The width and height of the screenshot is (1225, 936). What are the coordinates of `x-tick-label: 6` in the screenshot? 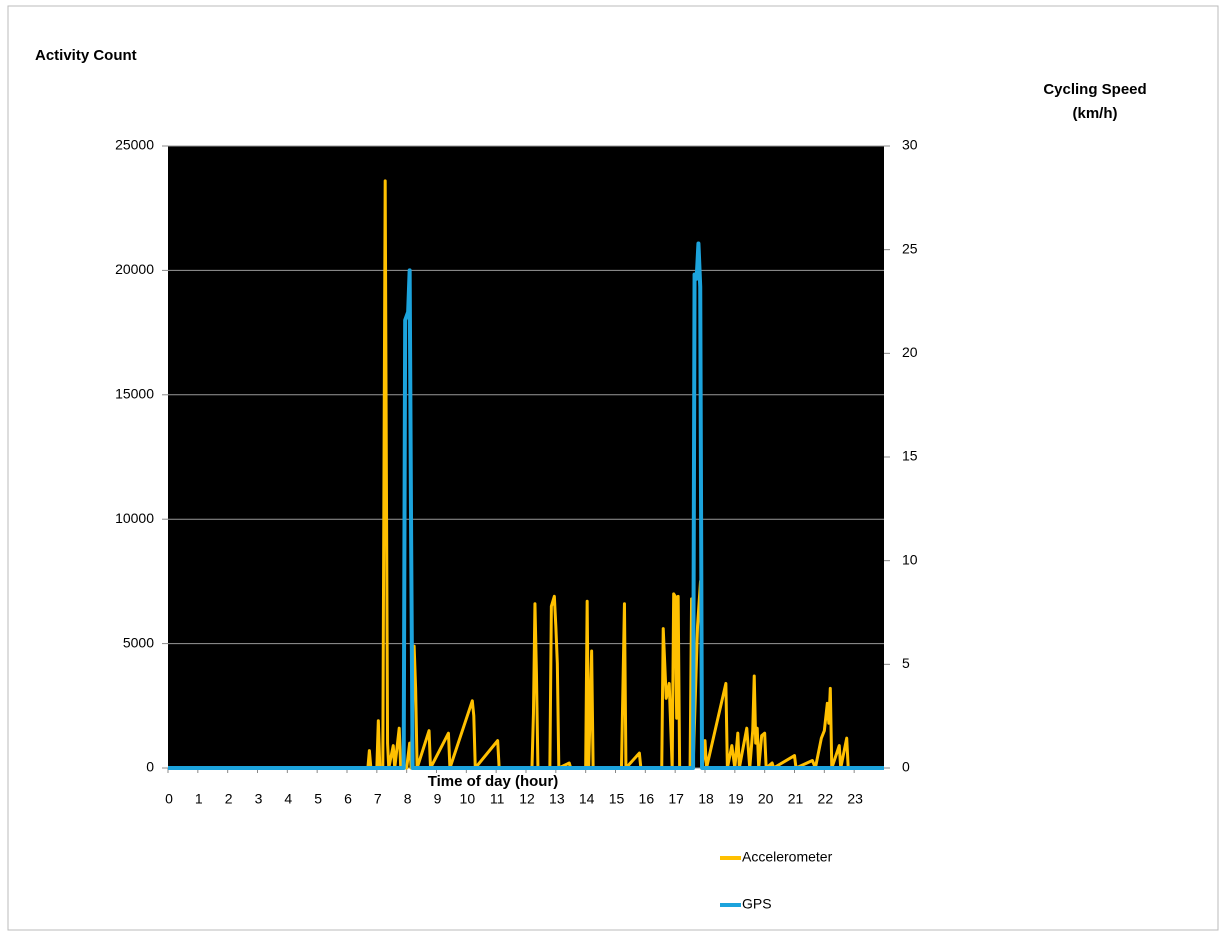 It's located at (348, 799).